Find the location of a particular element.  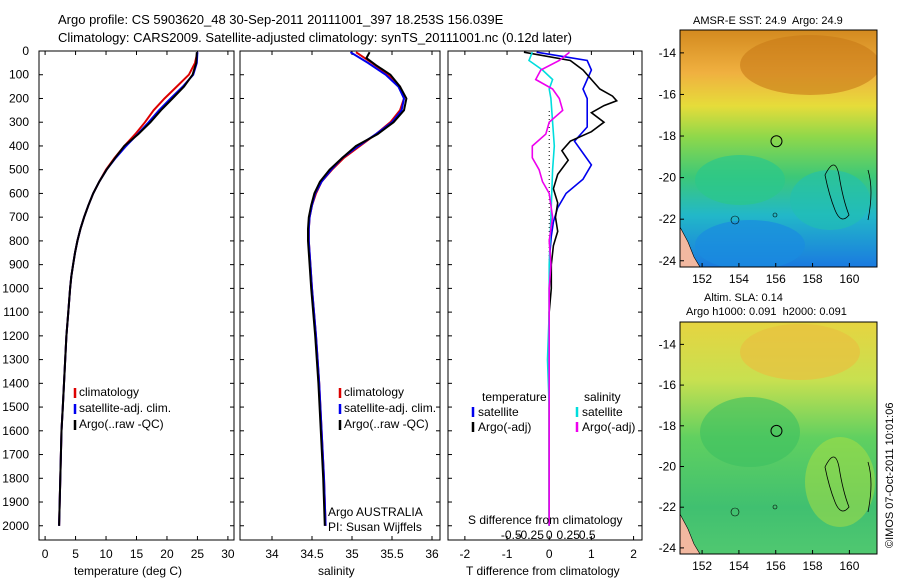

x-tick-label: 35.5 is located at coordinates (392, 554).